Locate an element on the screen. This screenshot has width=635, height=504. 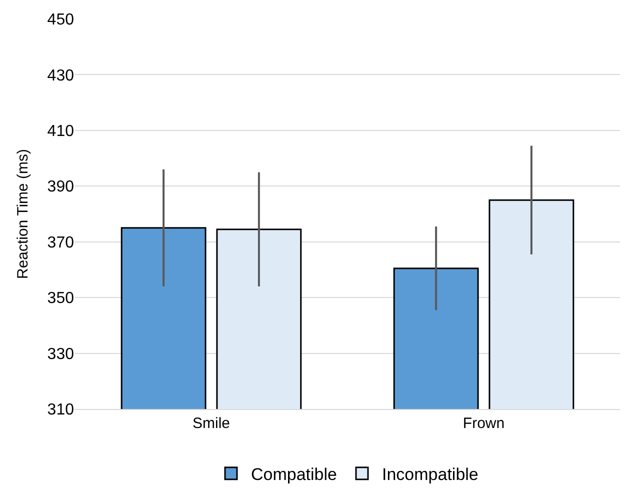
y-tick-label: 410 is located at coordinates (60, 131).